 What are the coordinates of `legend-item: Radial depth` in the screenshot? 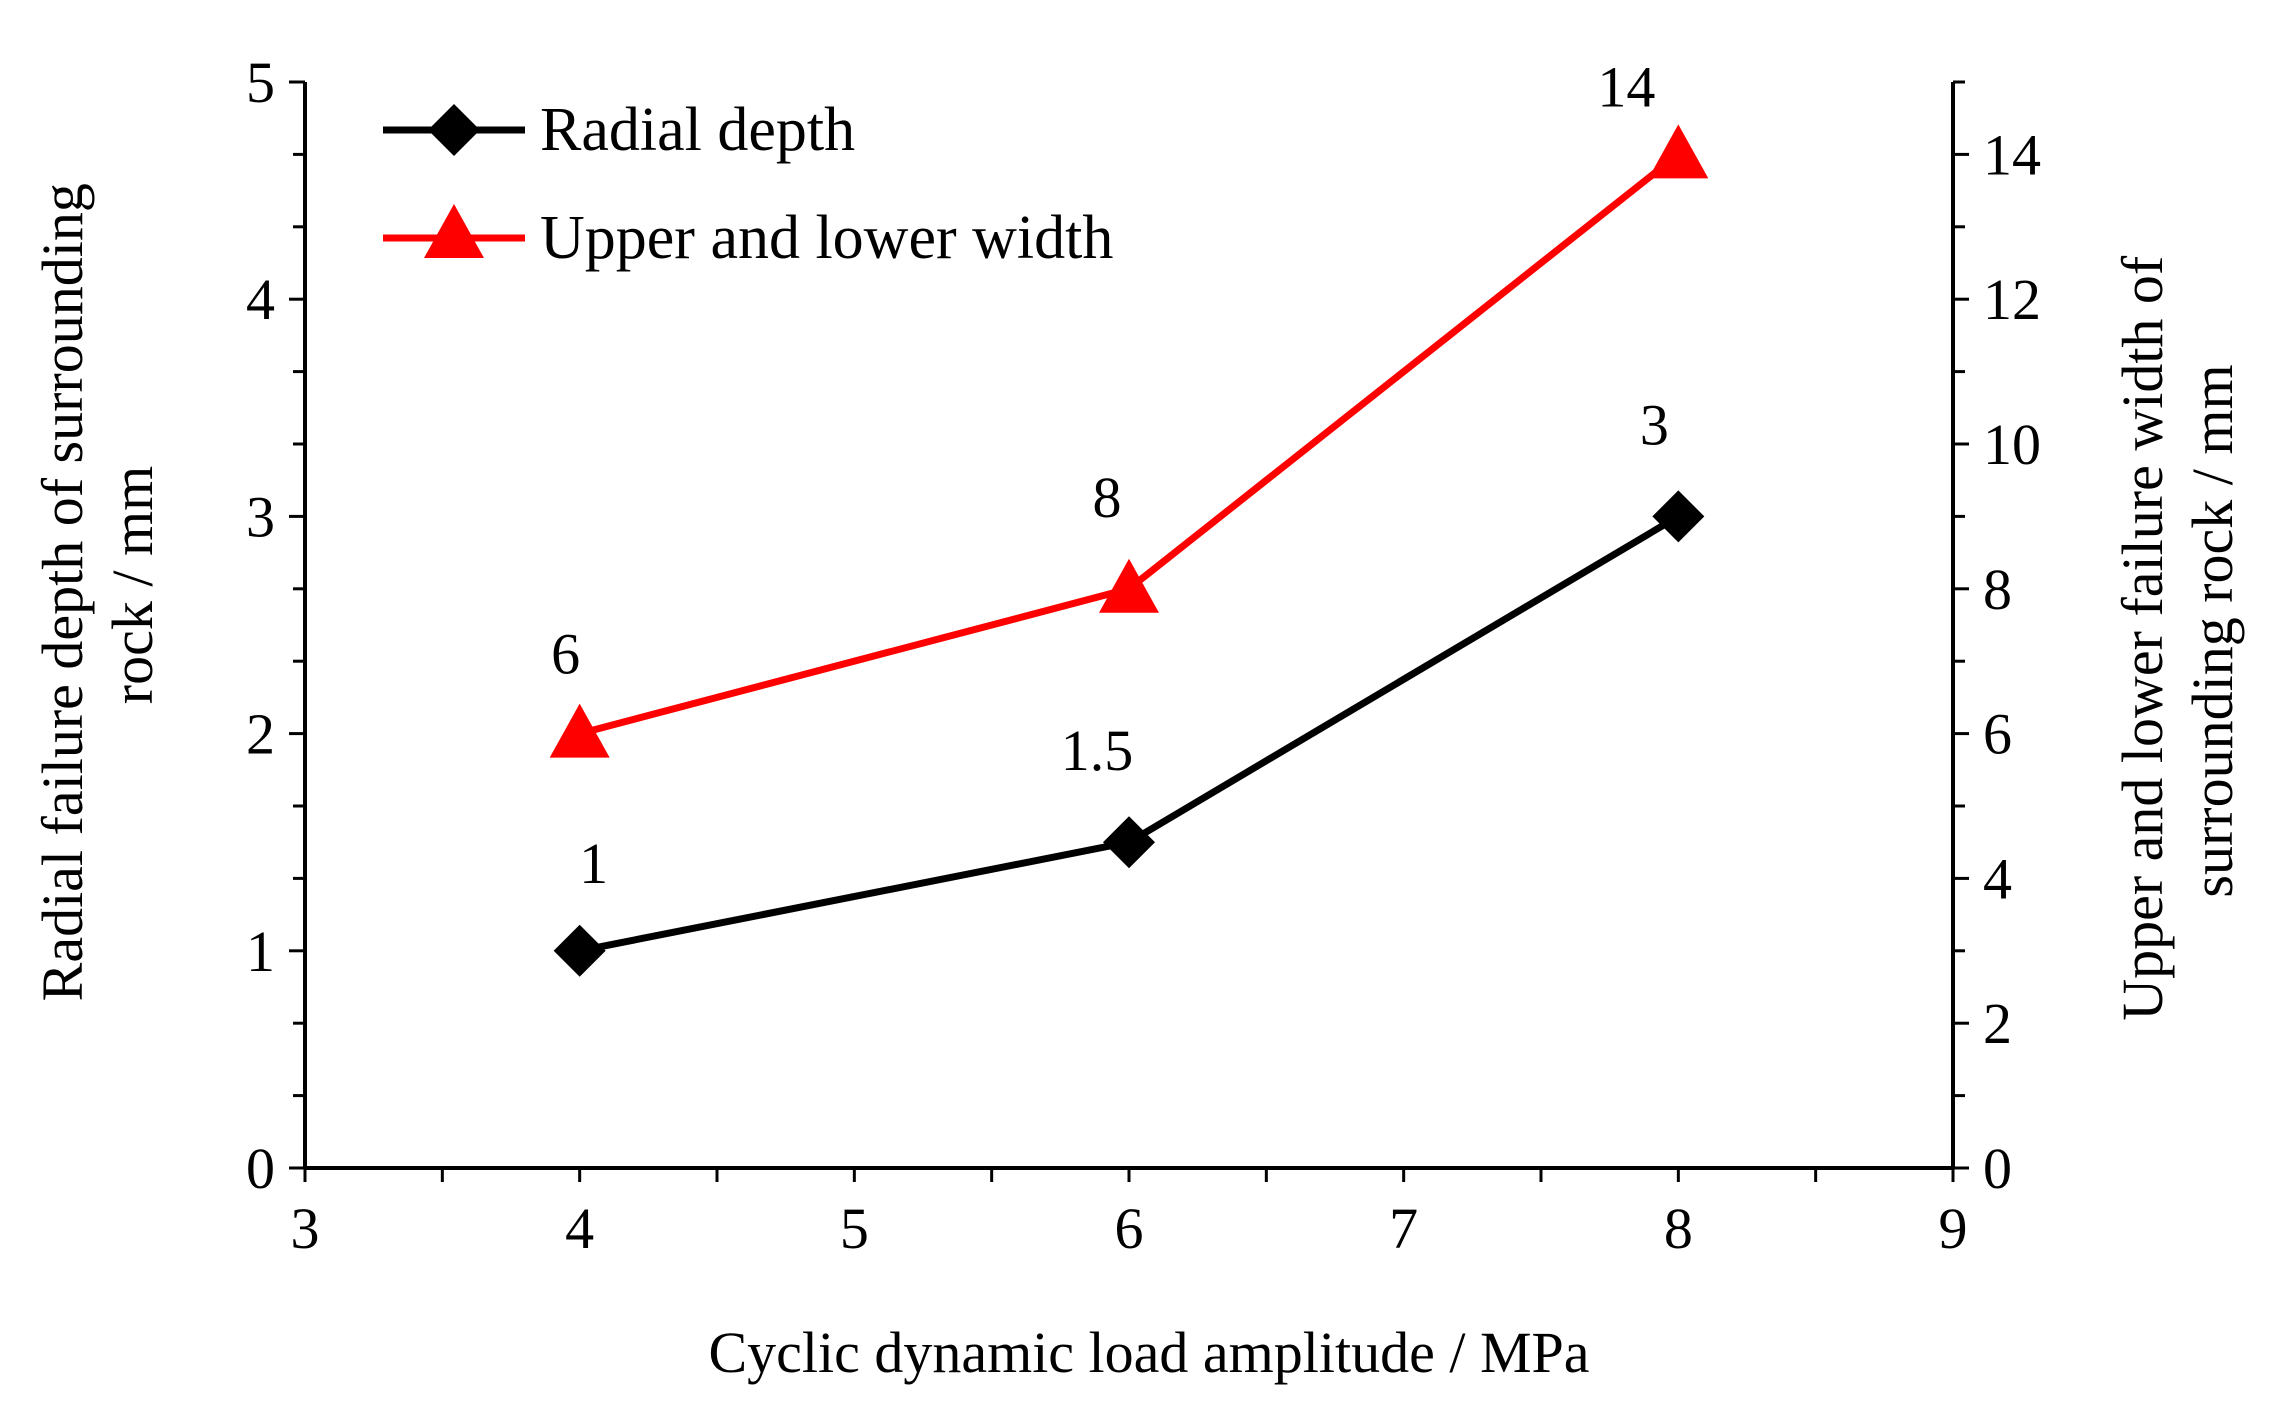 It's located at (619, 130).